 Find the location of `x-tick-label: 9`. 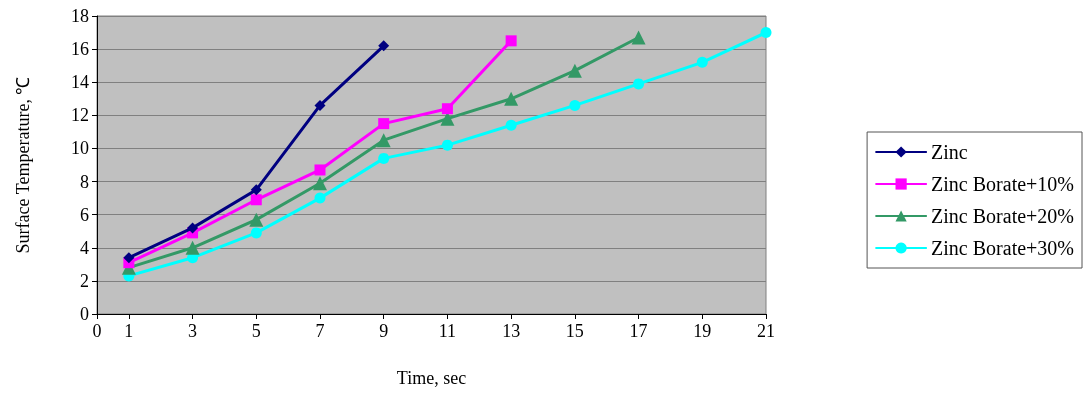

x-tick-label: 9 is located at coordinates (384, 331).